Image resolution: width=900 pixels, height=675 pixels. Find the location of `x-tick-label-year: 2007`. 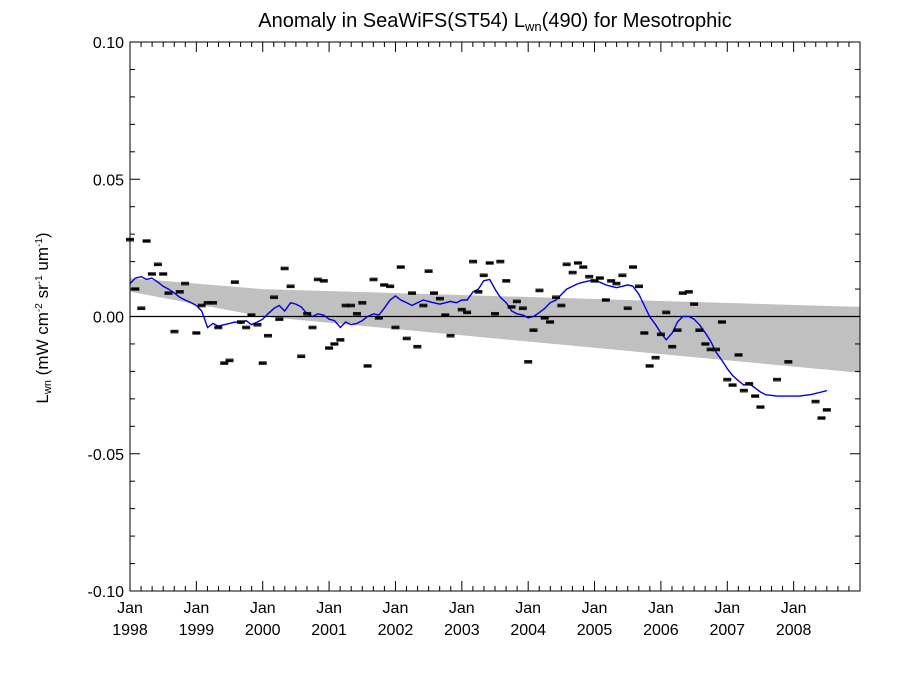

x-tick-label-year: 2007 is located at coordinates (727, 630).